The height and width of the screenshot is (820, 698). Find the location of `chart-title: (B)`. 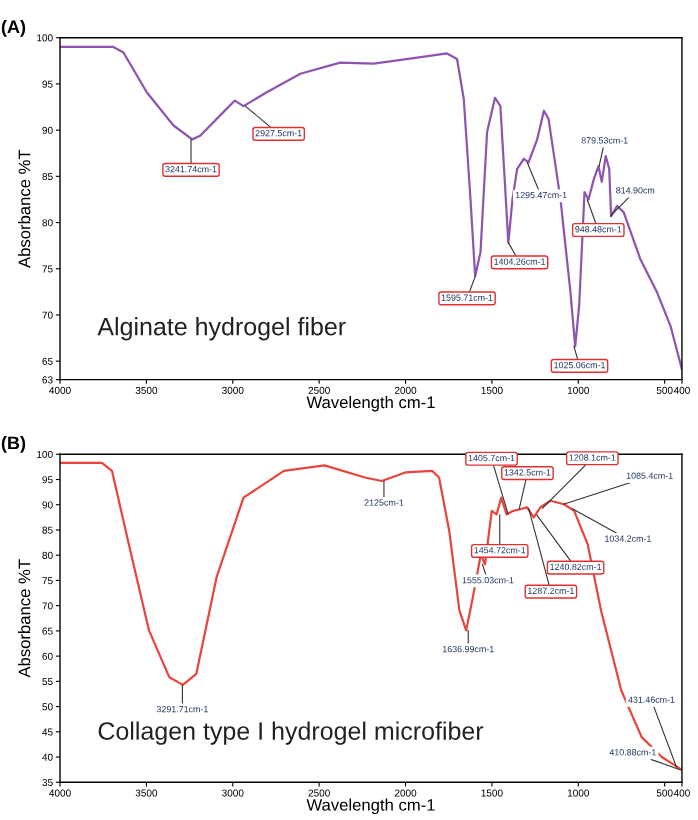

chart-title: (B) is located at coordinates (13, 444).